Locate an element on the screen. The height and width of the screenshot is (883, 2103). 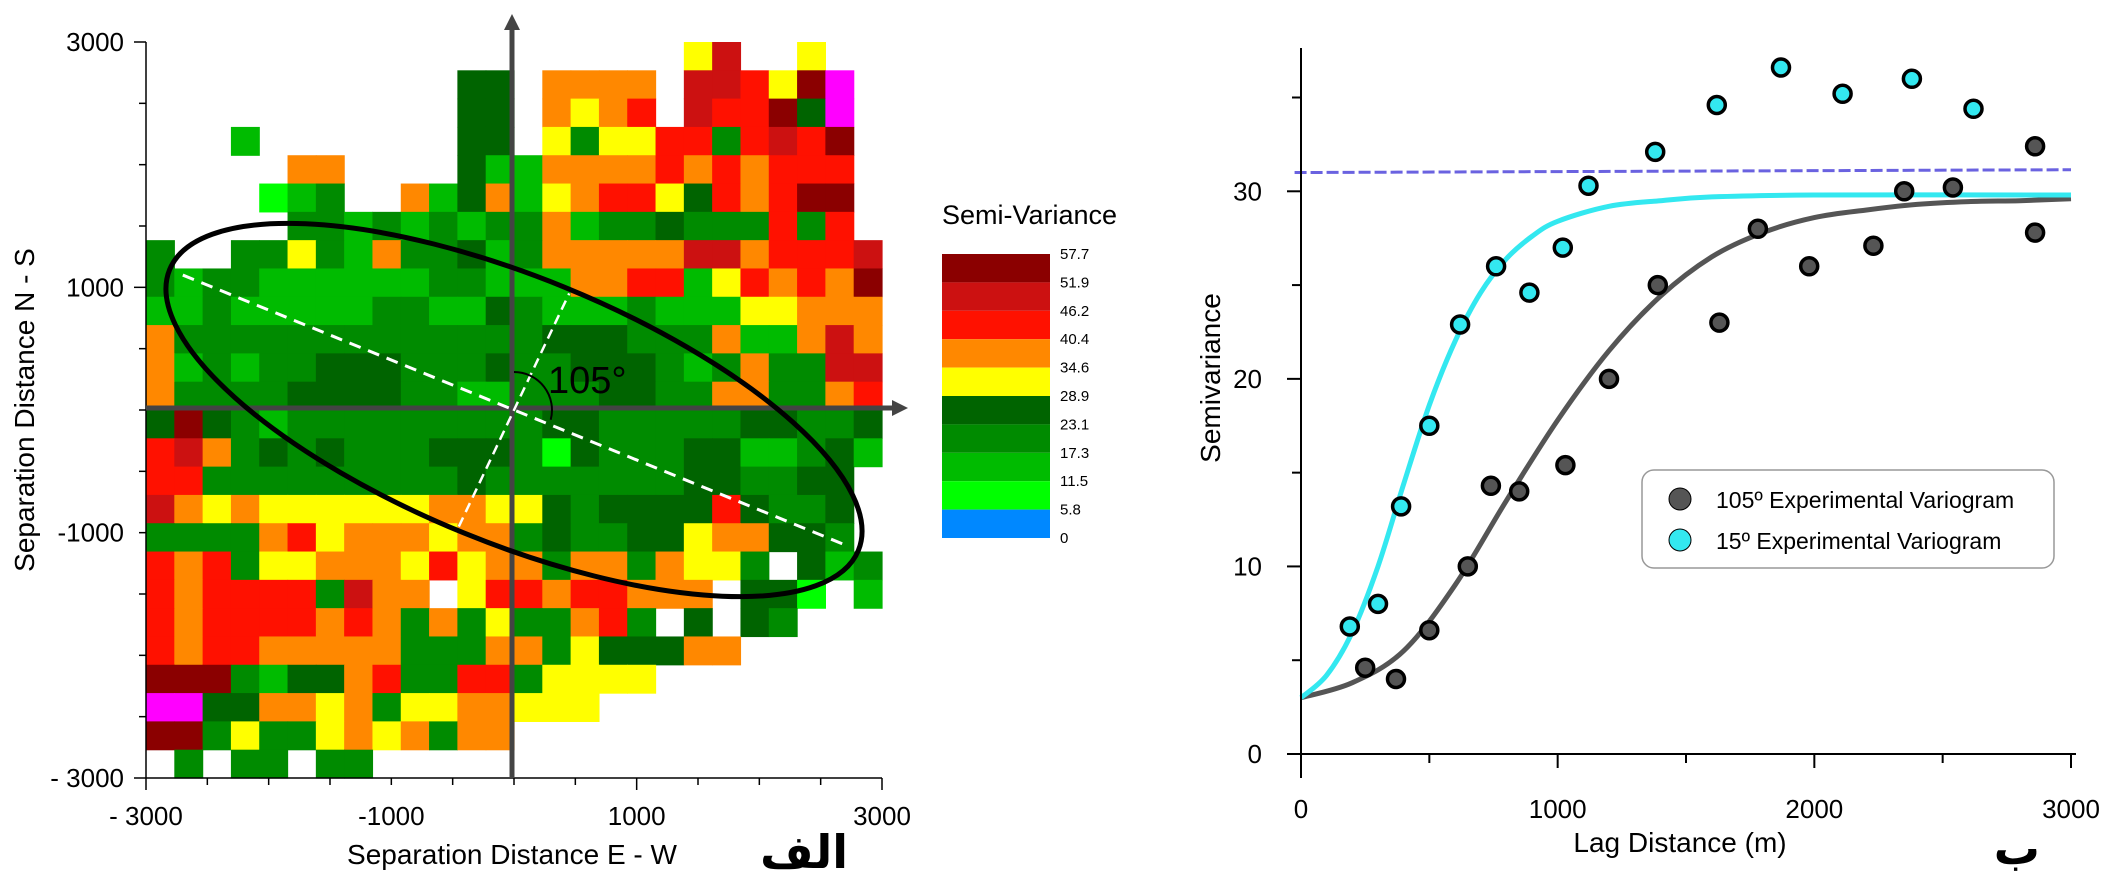
legend-level-label: 0 is located at coordinates (1064, 538).